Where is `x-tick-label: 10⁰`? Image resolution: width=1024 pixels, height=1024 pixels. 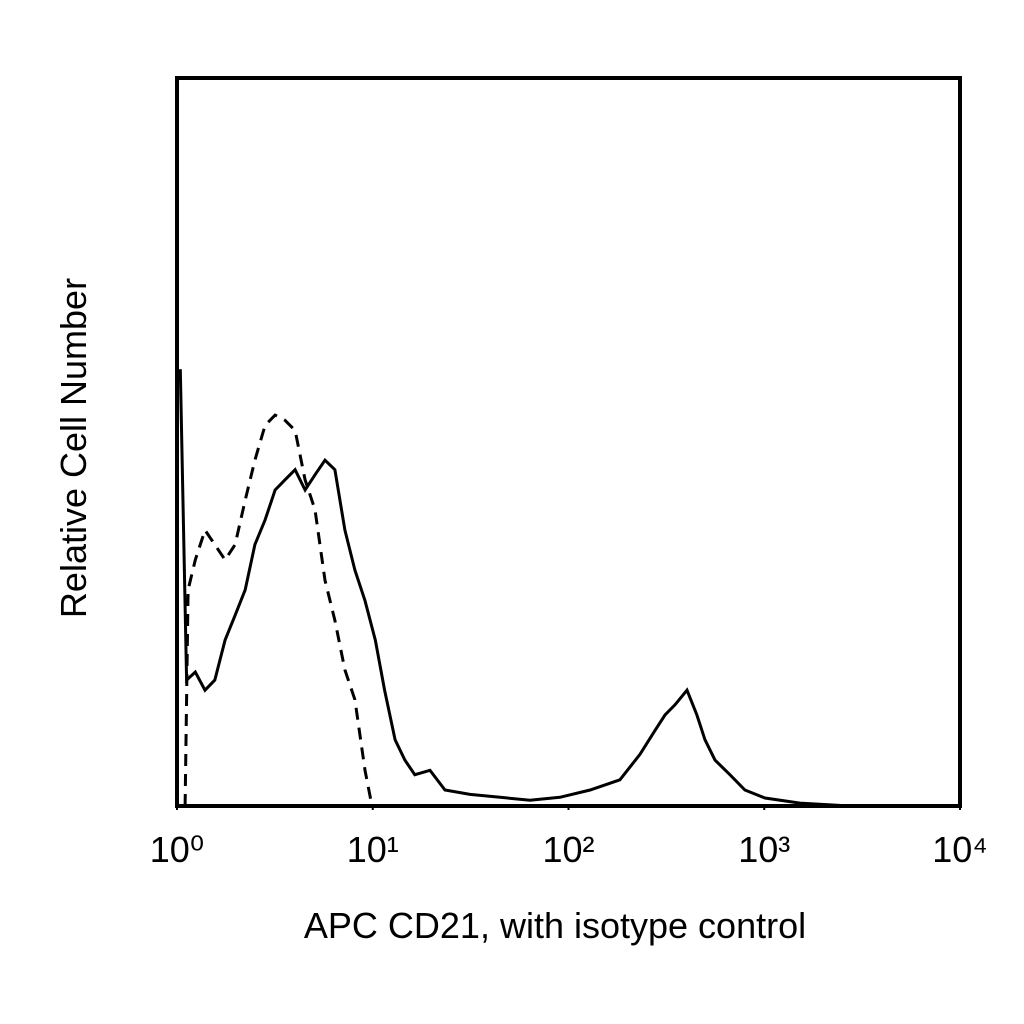 x-tick-label: 10⁰ is located at coordinates (177, 849).